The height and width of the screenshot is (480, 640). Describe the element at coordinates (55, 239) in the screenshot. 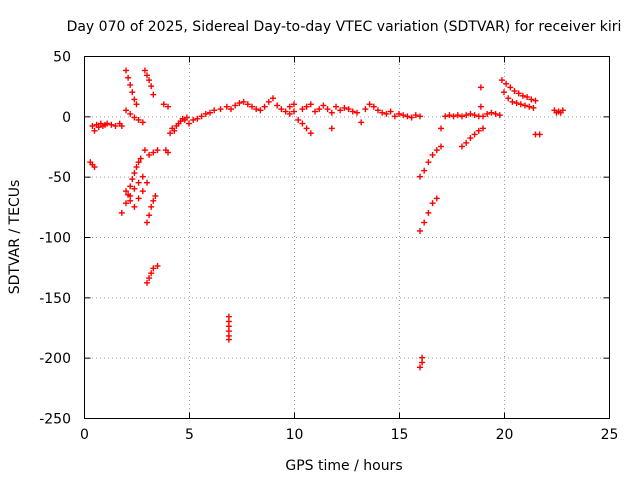

I see `y-tick-label: -100` at that location.